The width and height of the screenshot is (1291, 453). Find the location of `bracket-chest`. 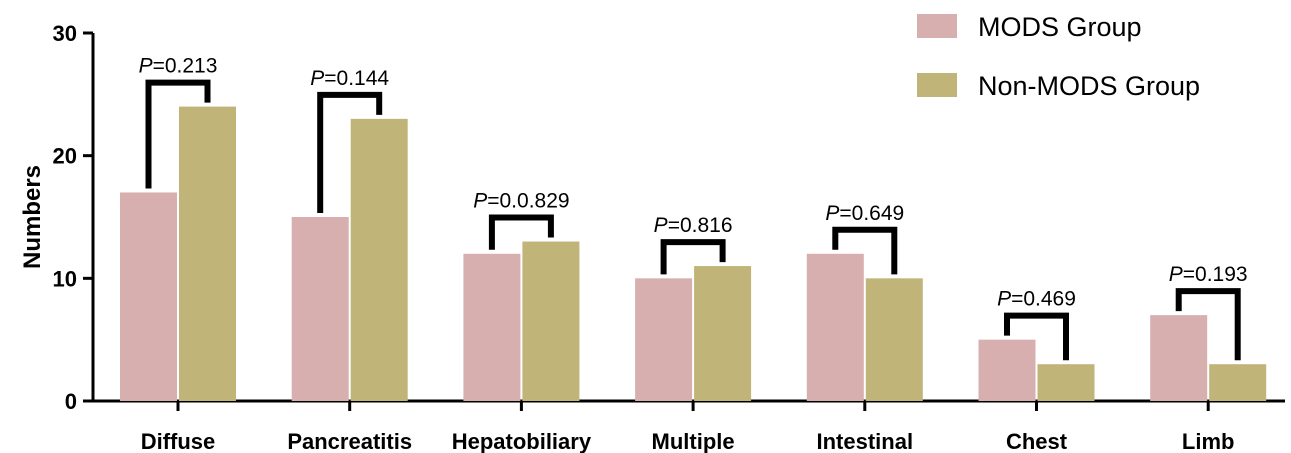

bracket-chest is located at coordinates (1036, 336).